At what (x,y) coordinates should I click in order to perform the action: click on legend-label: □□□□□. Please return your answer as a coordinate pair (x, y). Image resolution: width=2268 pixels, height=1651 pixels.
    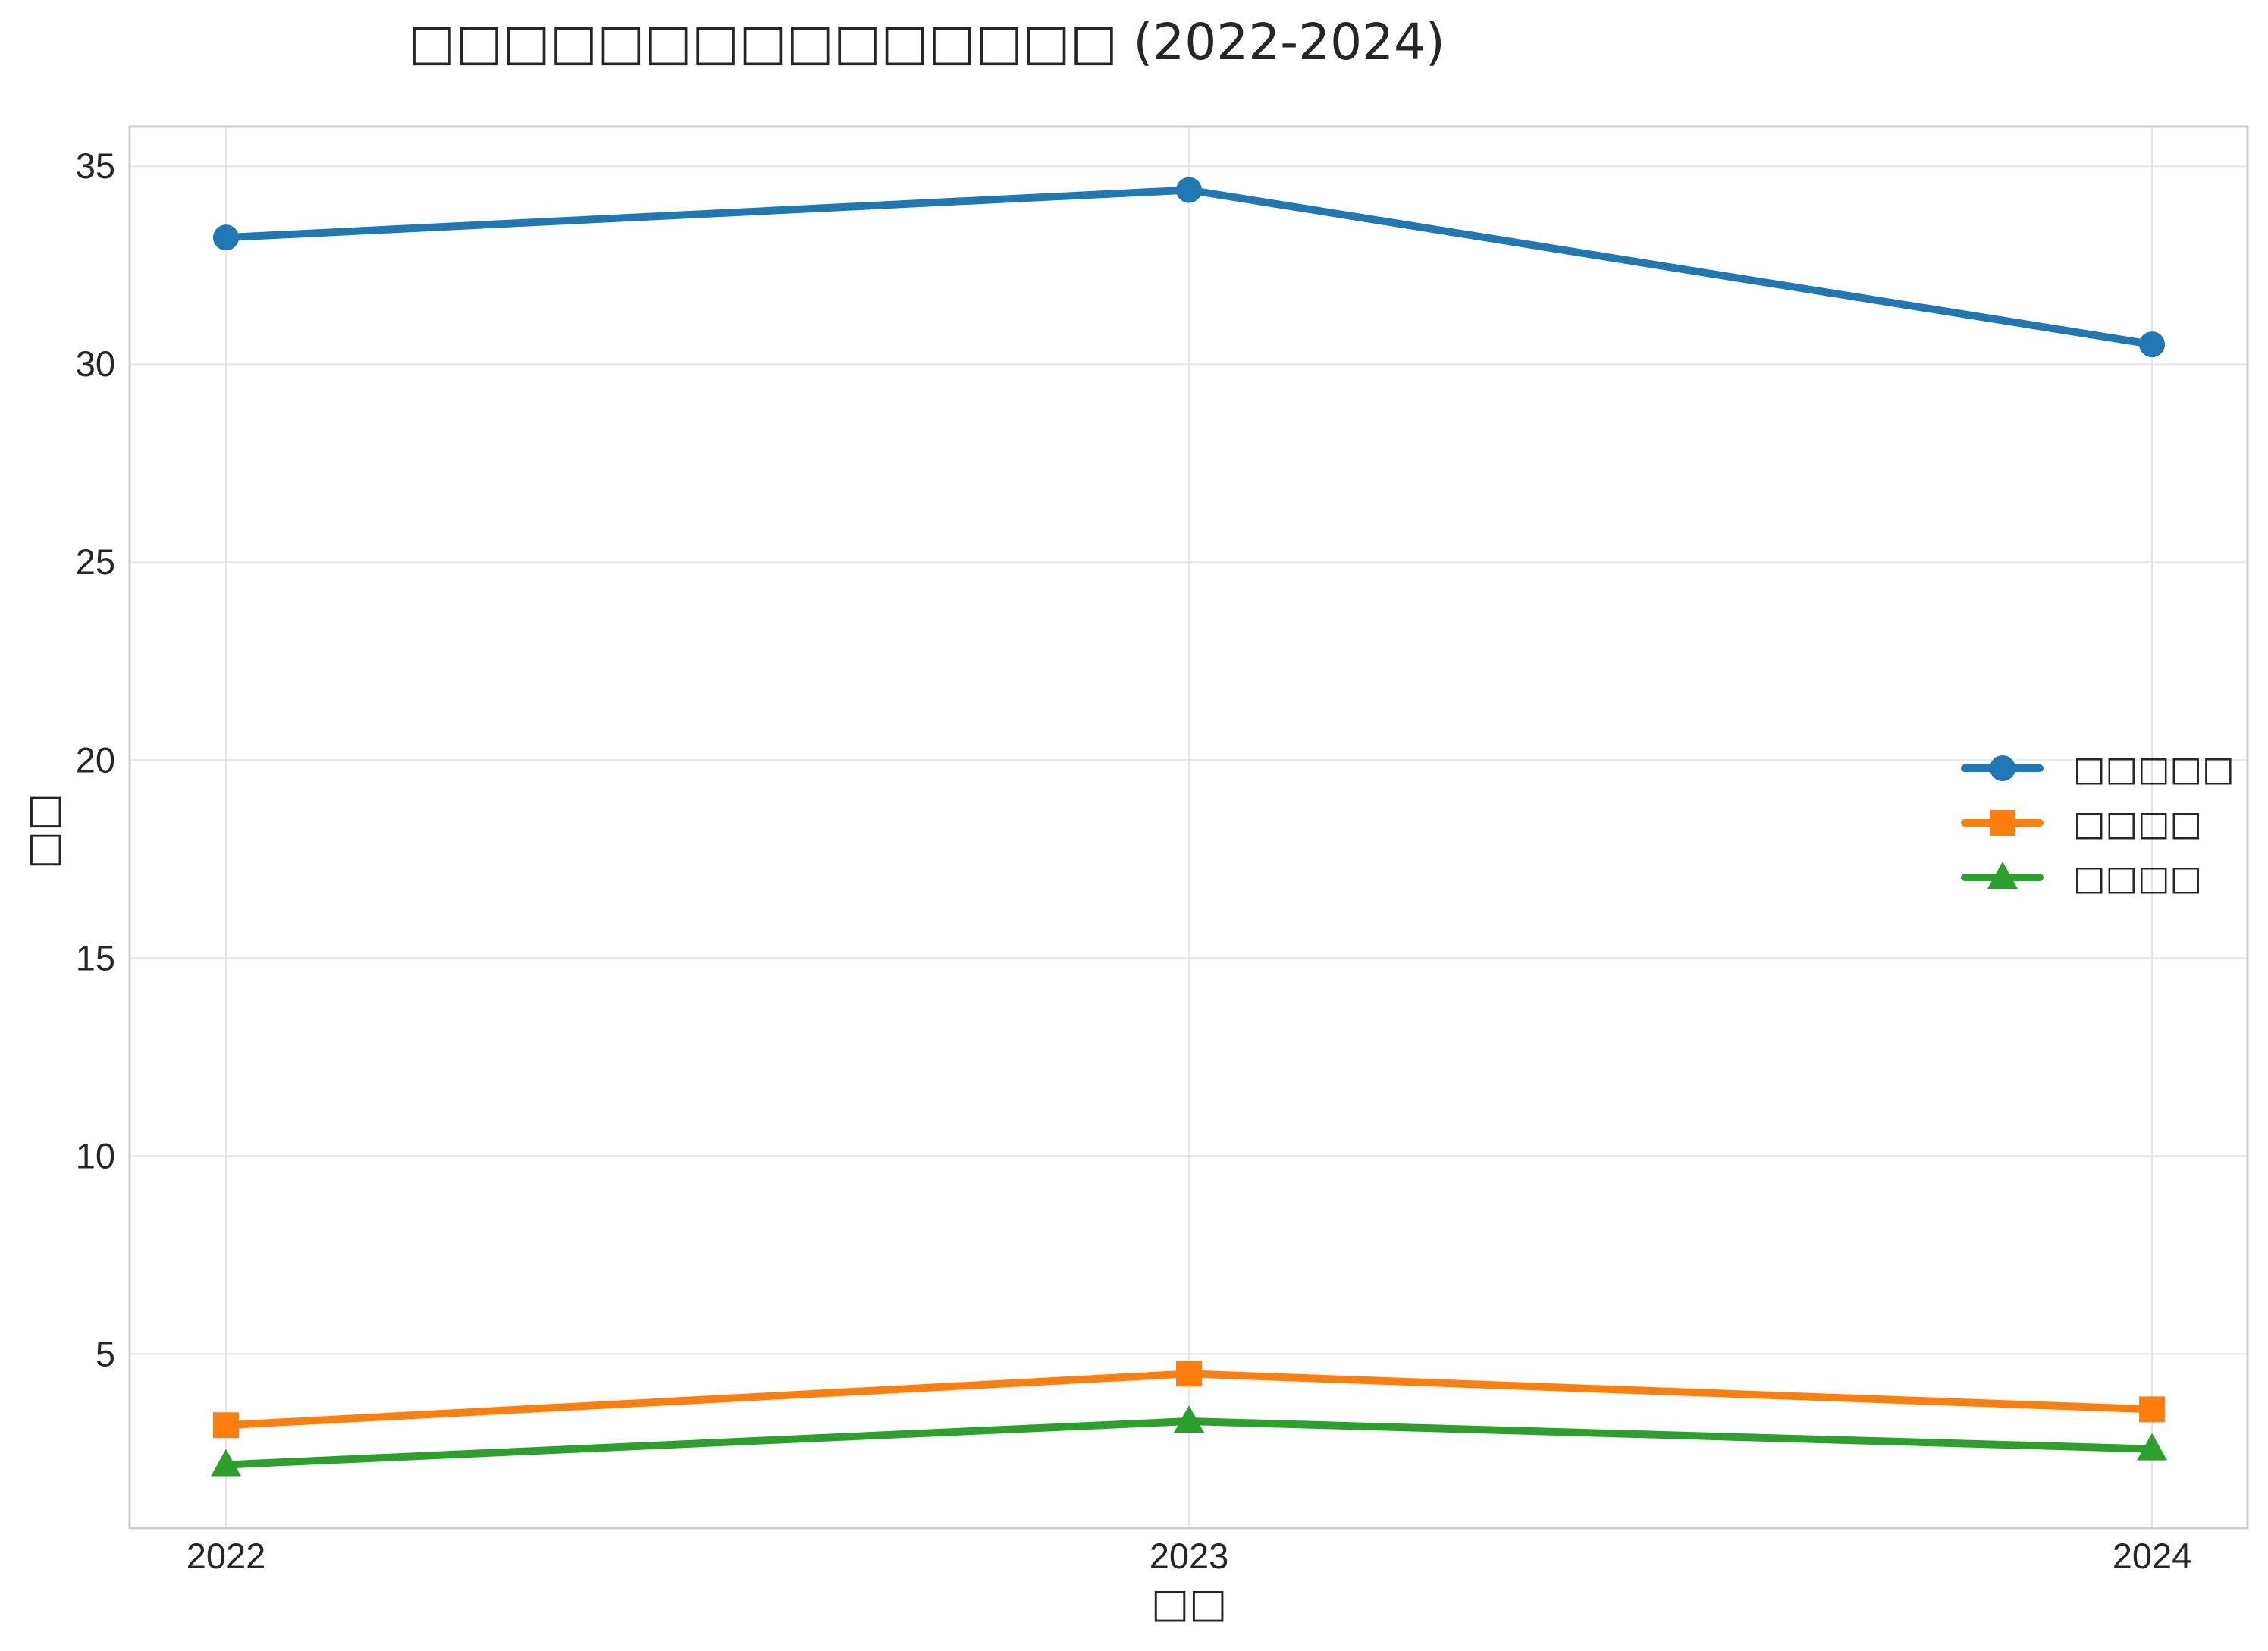
    Looking at the image, I should click on (2154, 769).